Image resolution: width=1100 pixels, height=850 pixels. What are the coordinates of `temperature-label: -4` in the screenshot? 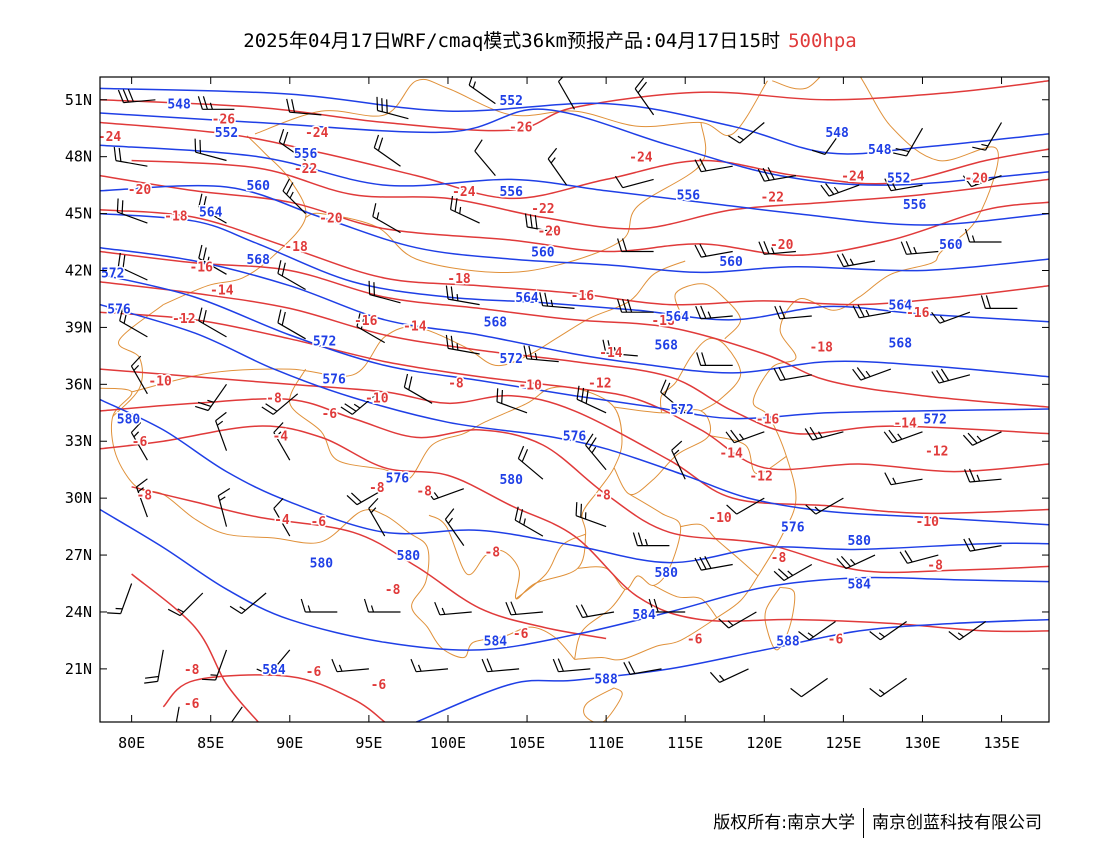 It's located at (280, 437).